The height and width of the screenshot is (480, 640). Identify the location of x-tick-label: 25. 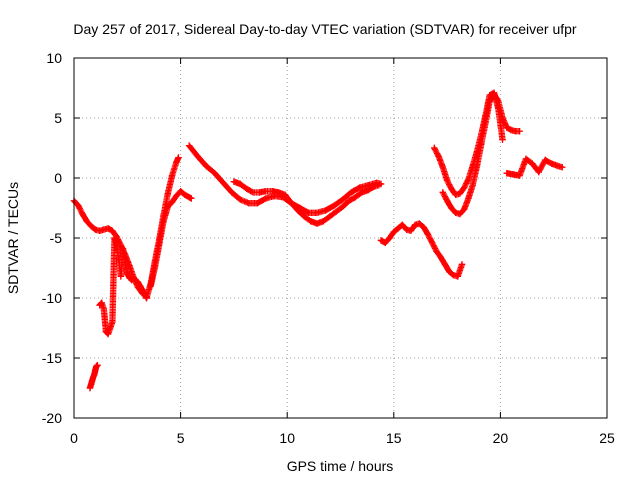
(607, 438).